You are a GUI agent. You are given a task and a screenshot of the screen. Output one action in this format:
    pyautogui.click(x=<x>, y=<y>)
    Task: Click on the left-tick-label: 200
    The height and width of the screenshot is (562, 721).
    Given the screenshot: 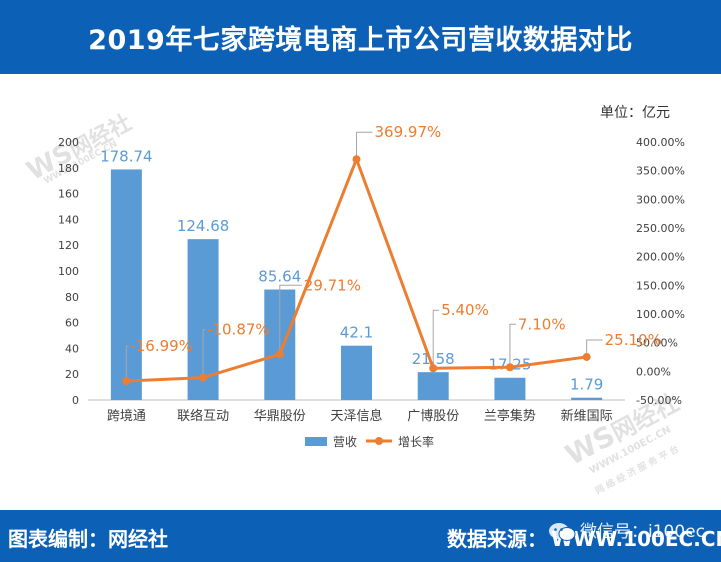 What is the action you would take?
    pyautogui.click(x=68, y=142)
    